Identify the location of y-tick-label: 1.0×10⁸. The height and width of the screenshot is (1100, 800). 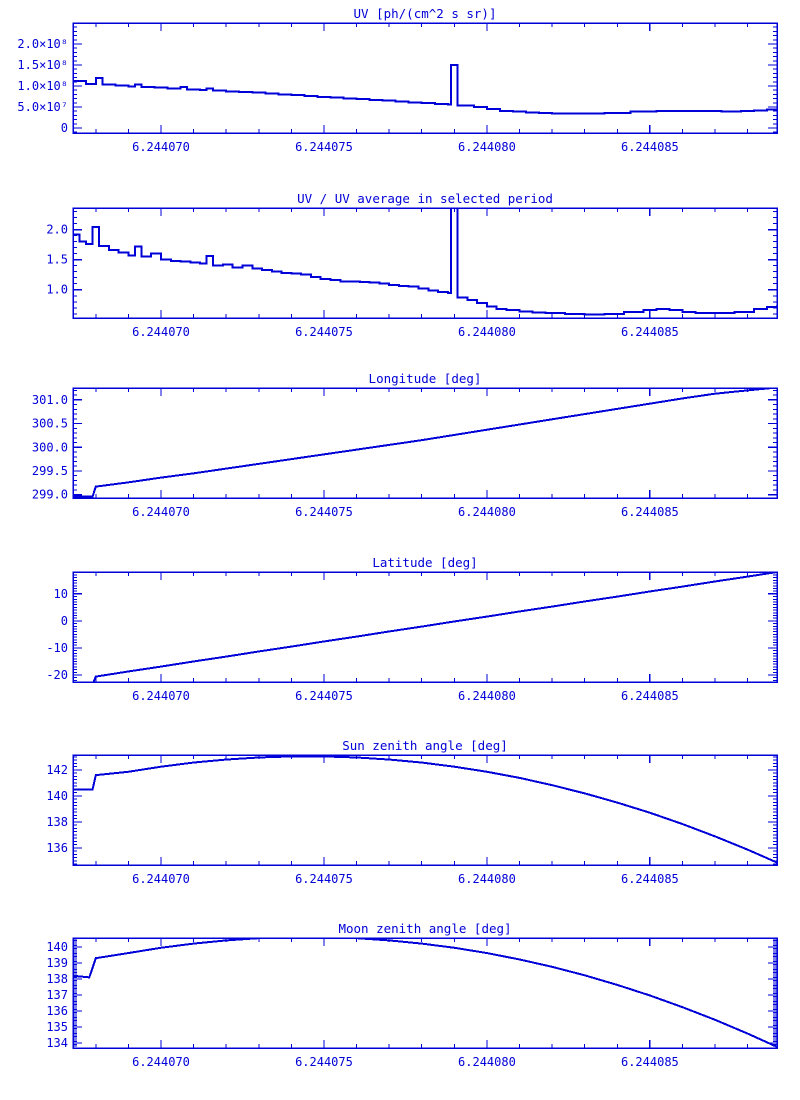
(42, 86).